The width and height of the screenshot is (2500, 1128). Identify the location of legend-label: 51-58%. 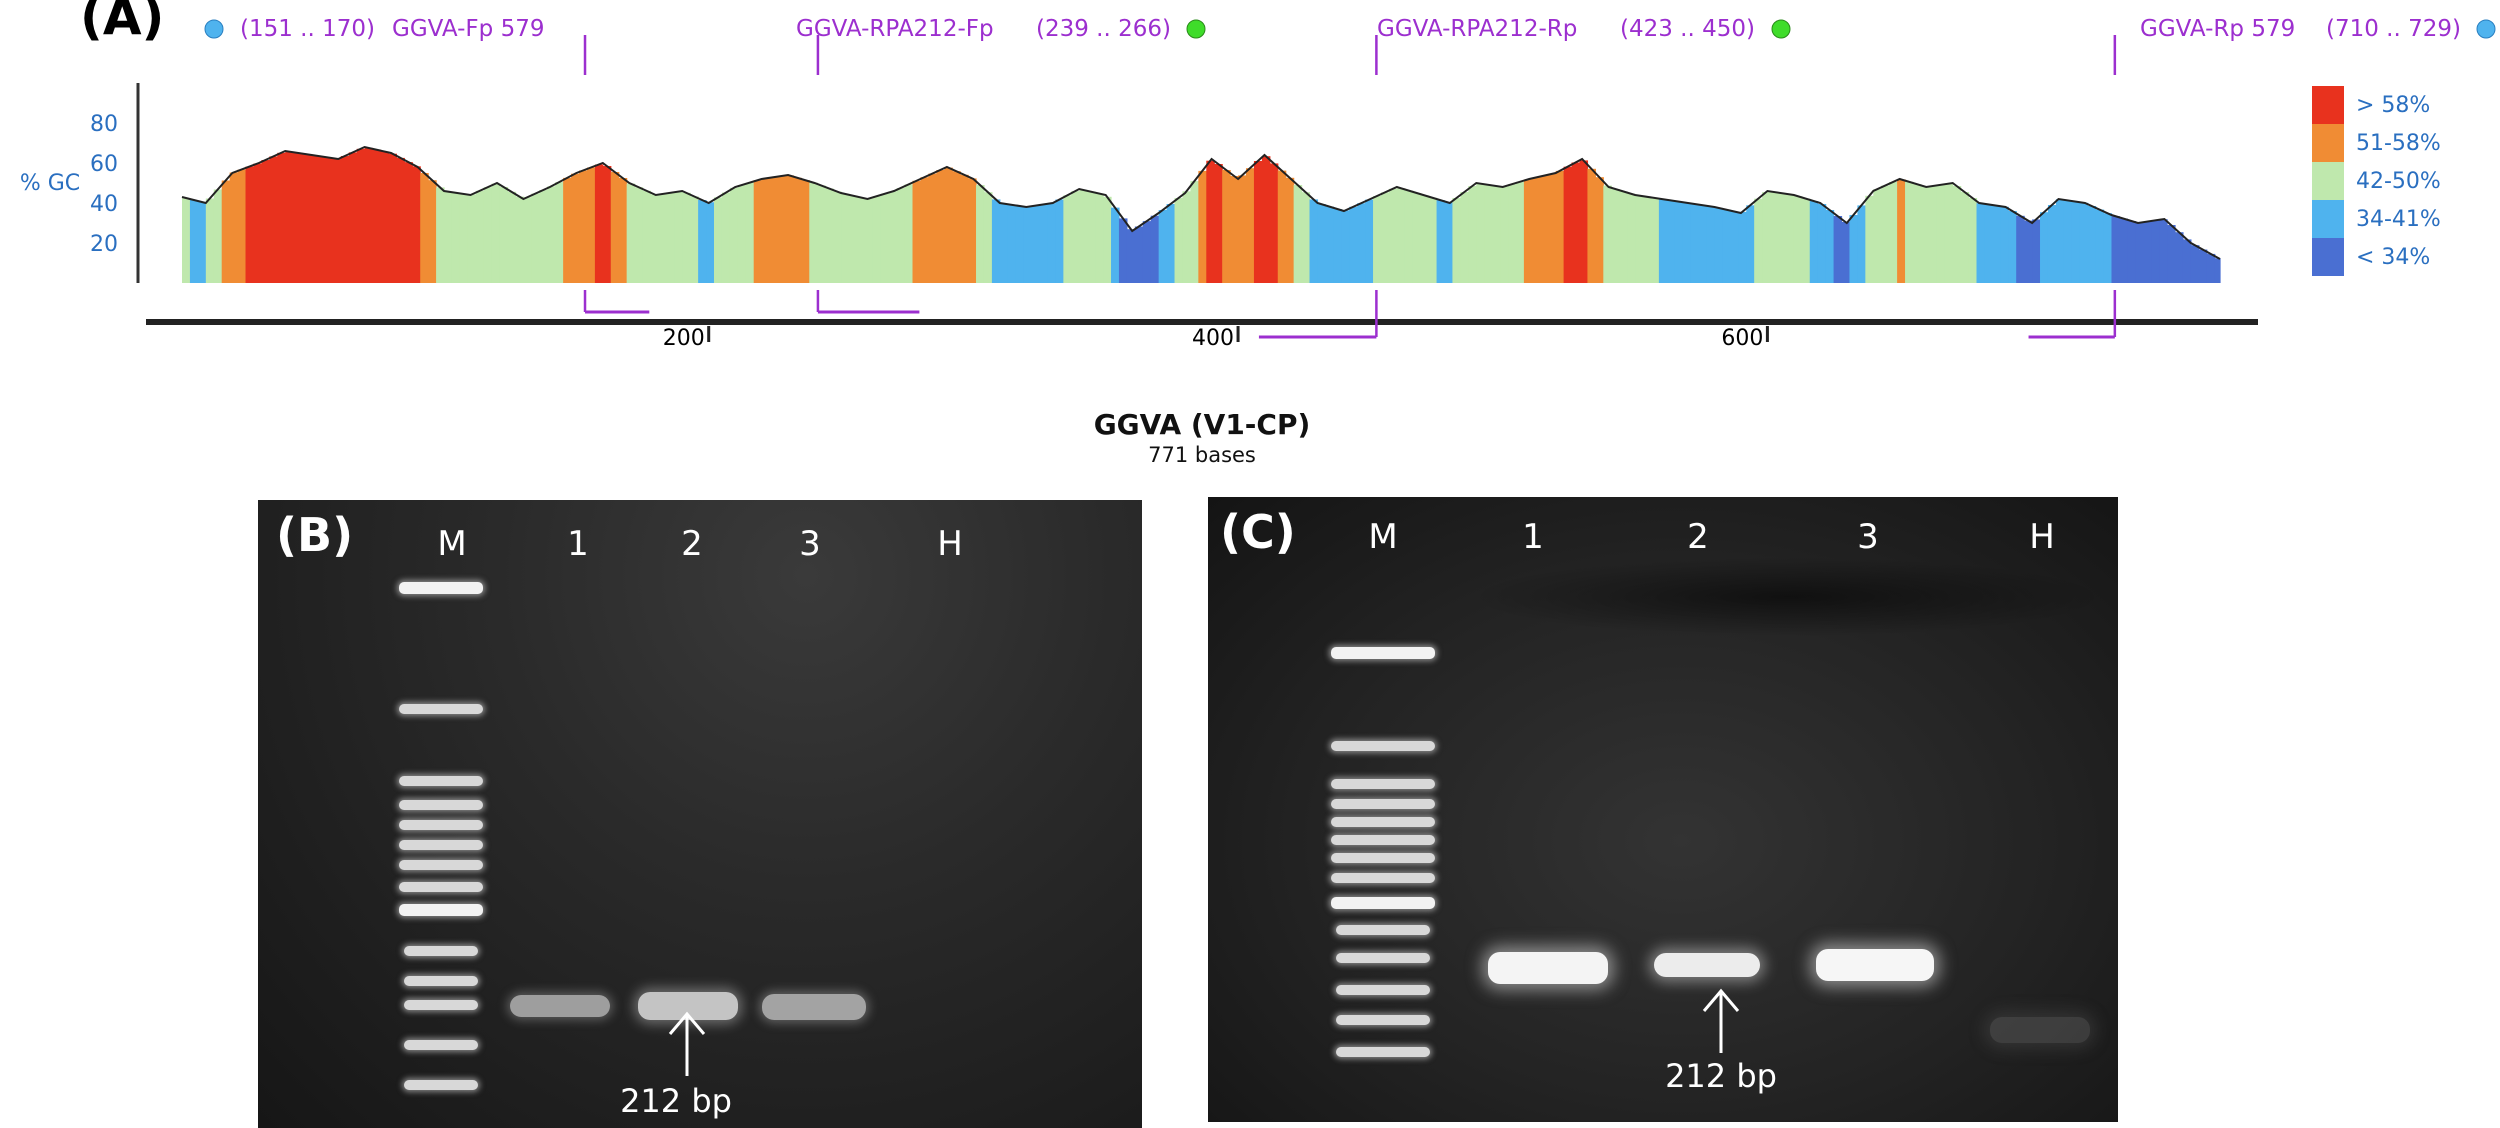
(2398, 143).